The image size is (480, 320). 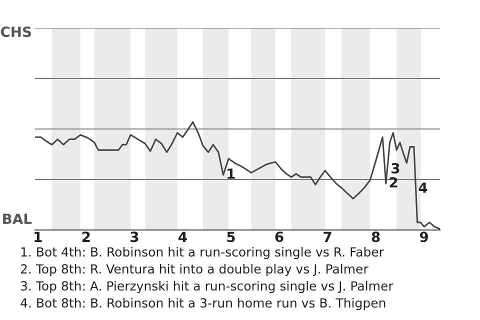 I want to click on annotation: 2, so click(x=394, y=182).